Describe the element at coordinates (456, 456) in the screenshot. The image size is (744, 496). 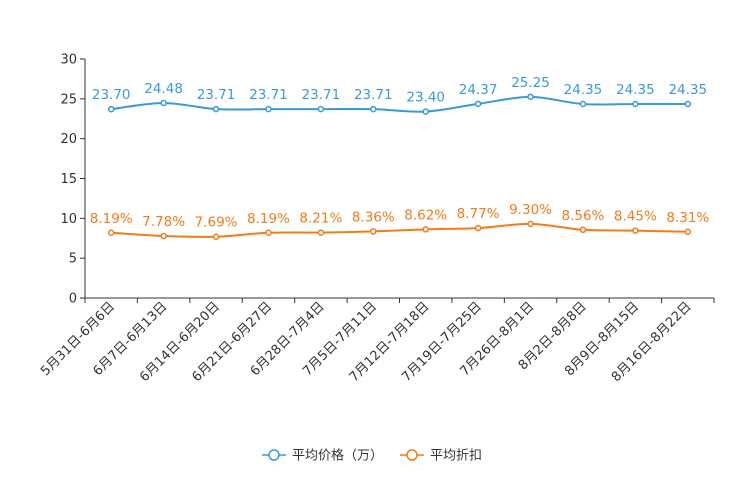
I see `legend-label: 平均折扣` at that location.